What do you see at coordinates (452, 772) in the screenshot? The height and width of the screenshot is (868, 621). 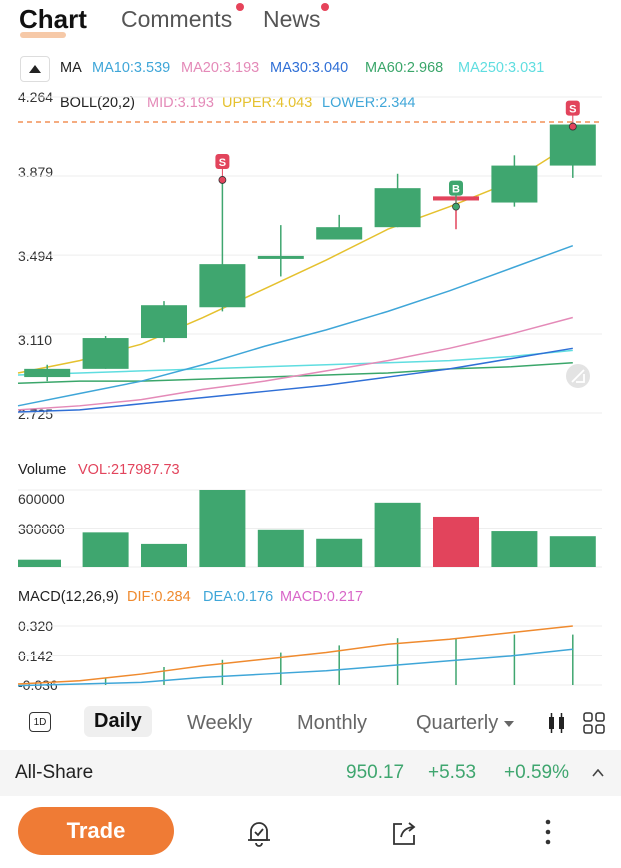 I see `index-change: +5.53` at bounding box center [452, 772].